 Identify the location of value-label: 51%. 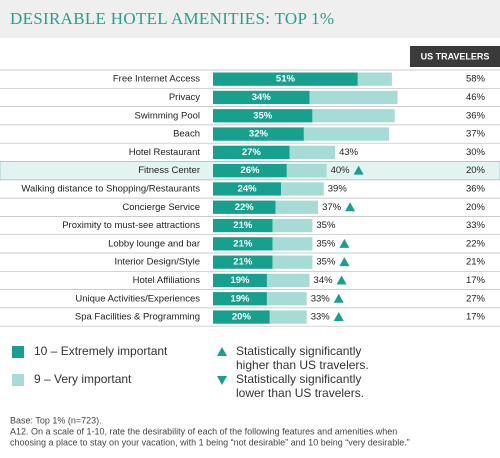
(286, 79).